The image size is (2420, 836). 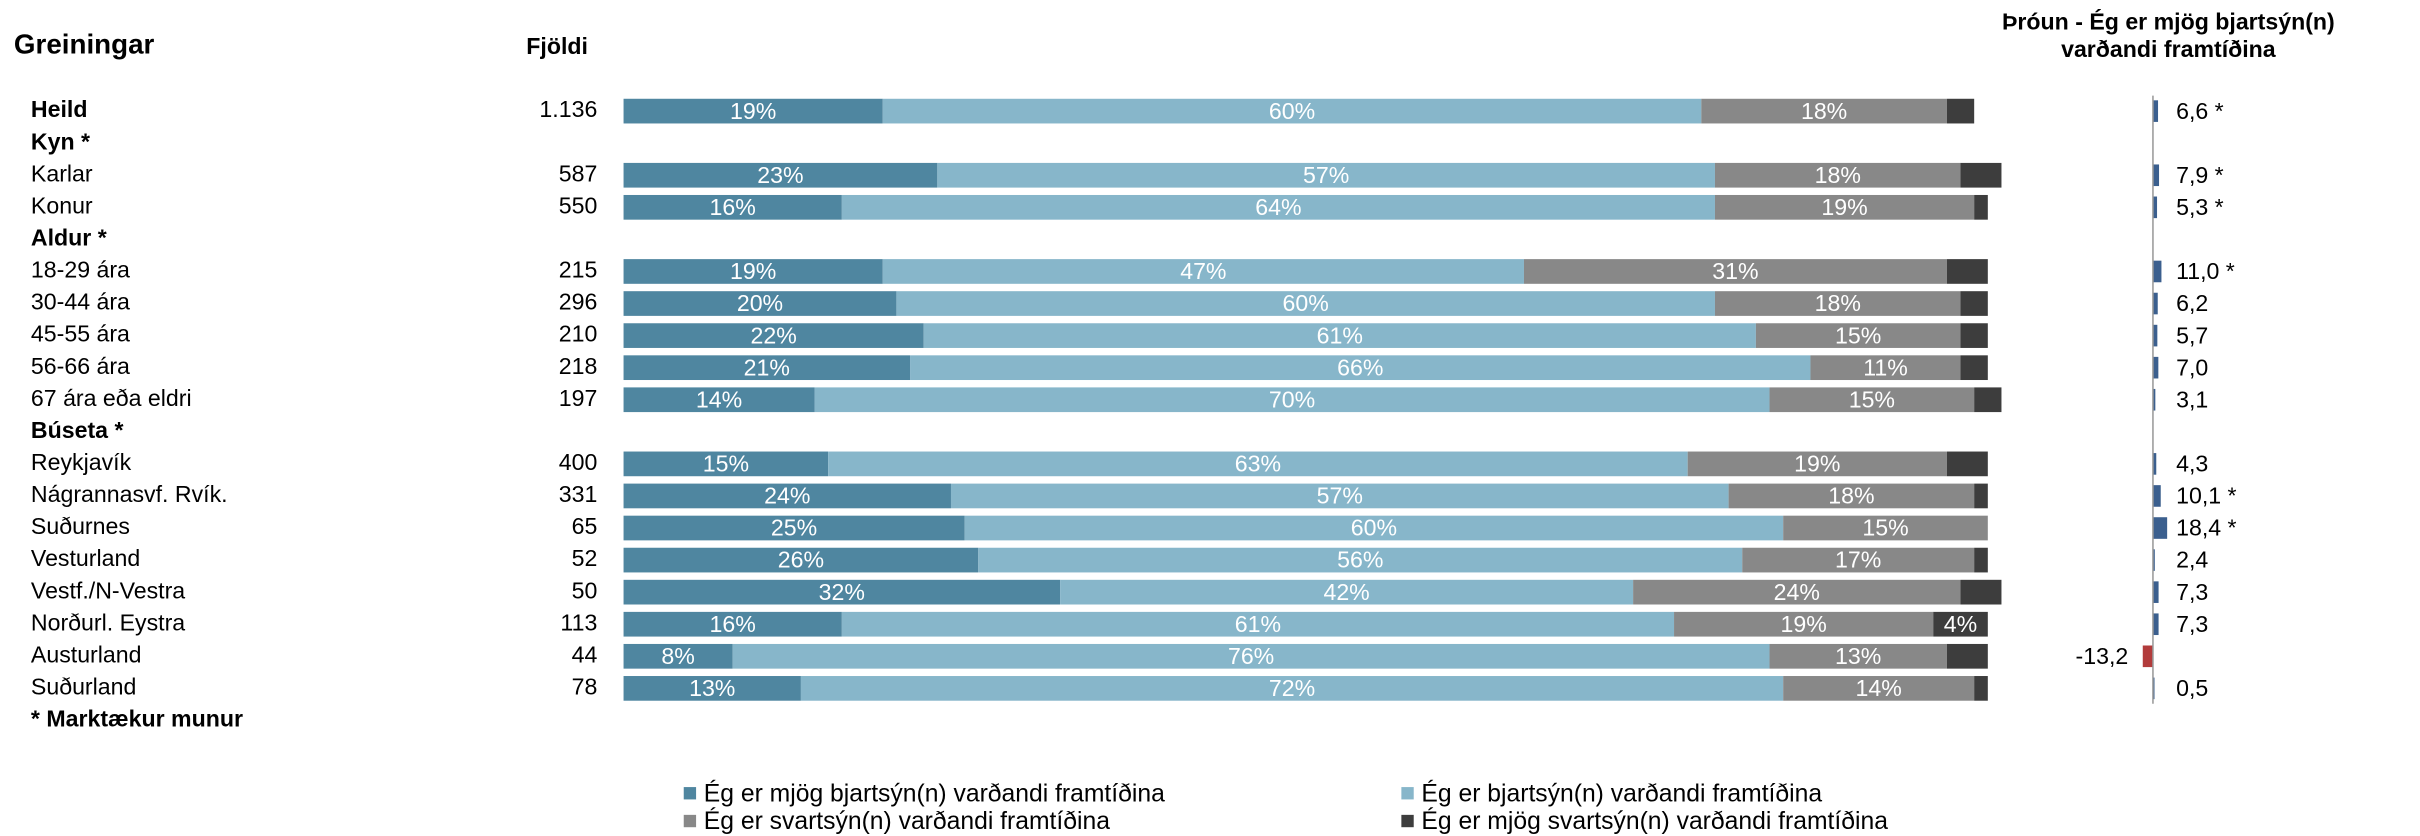 I want to click on row-label: 30-44 ára, so click(x=80, y=302).